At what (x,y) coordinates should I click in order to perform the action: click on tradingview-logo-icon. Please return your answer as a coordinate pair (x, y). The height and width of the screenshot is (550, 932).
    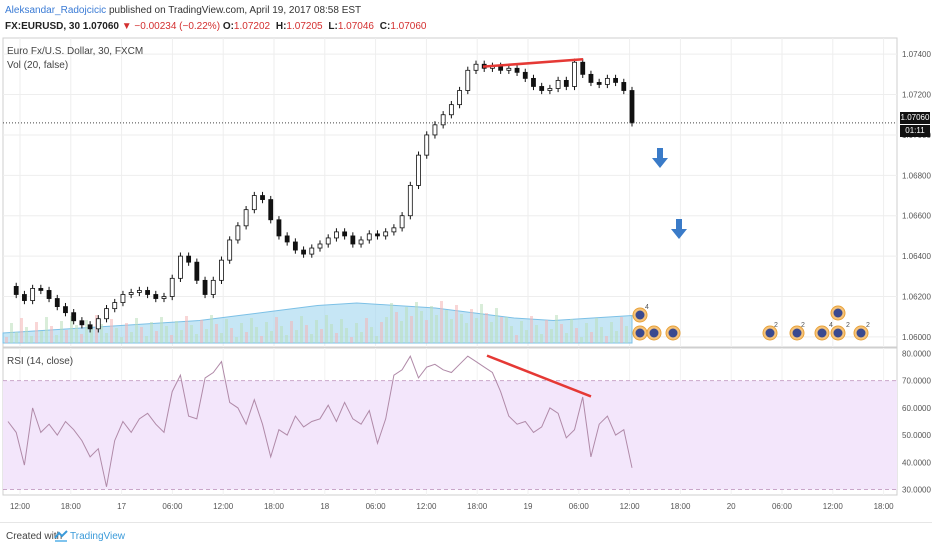
    Looking at the image, I should click on (61, 536).